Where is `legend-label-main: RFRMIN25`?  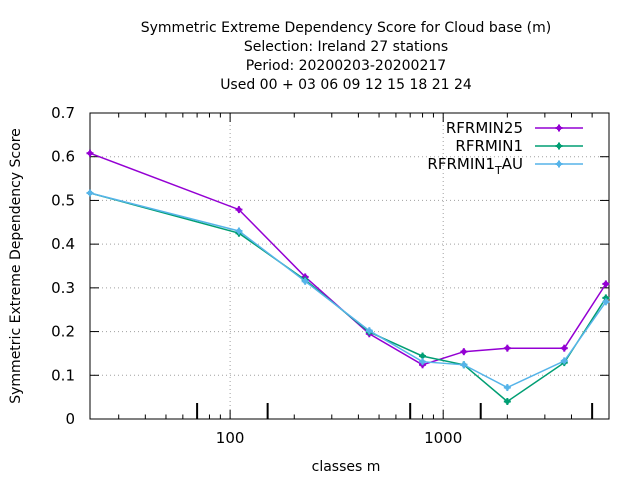 legend-label-main: RFRMIN25 is located at coordinates (484, 128).